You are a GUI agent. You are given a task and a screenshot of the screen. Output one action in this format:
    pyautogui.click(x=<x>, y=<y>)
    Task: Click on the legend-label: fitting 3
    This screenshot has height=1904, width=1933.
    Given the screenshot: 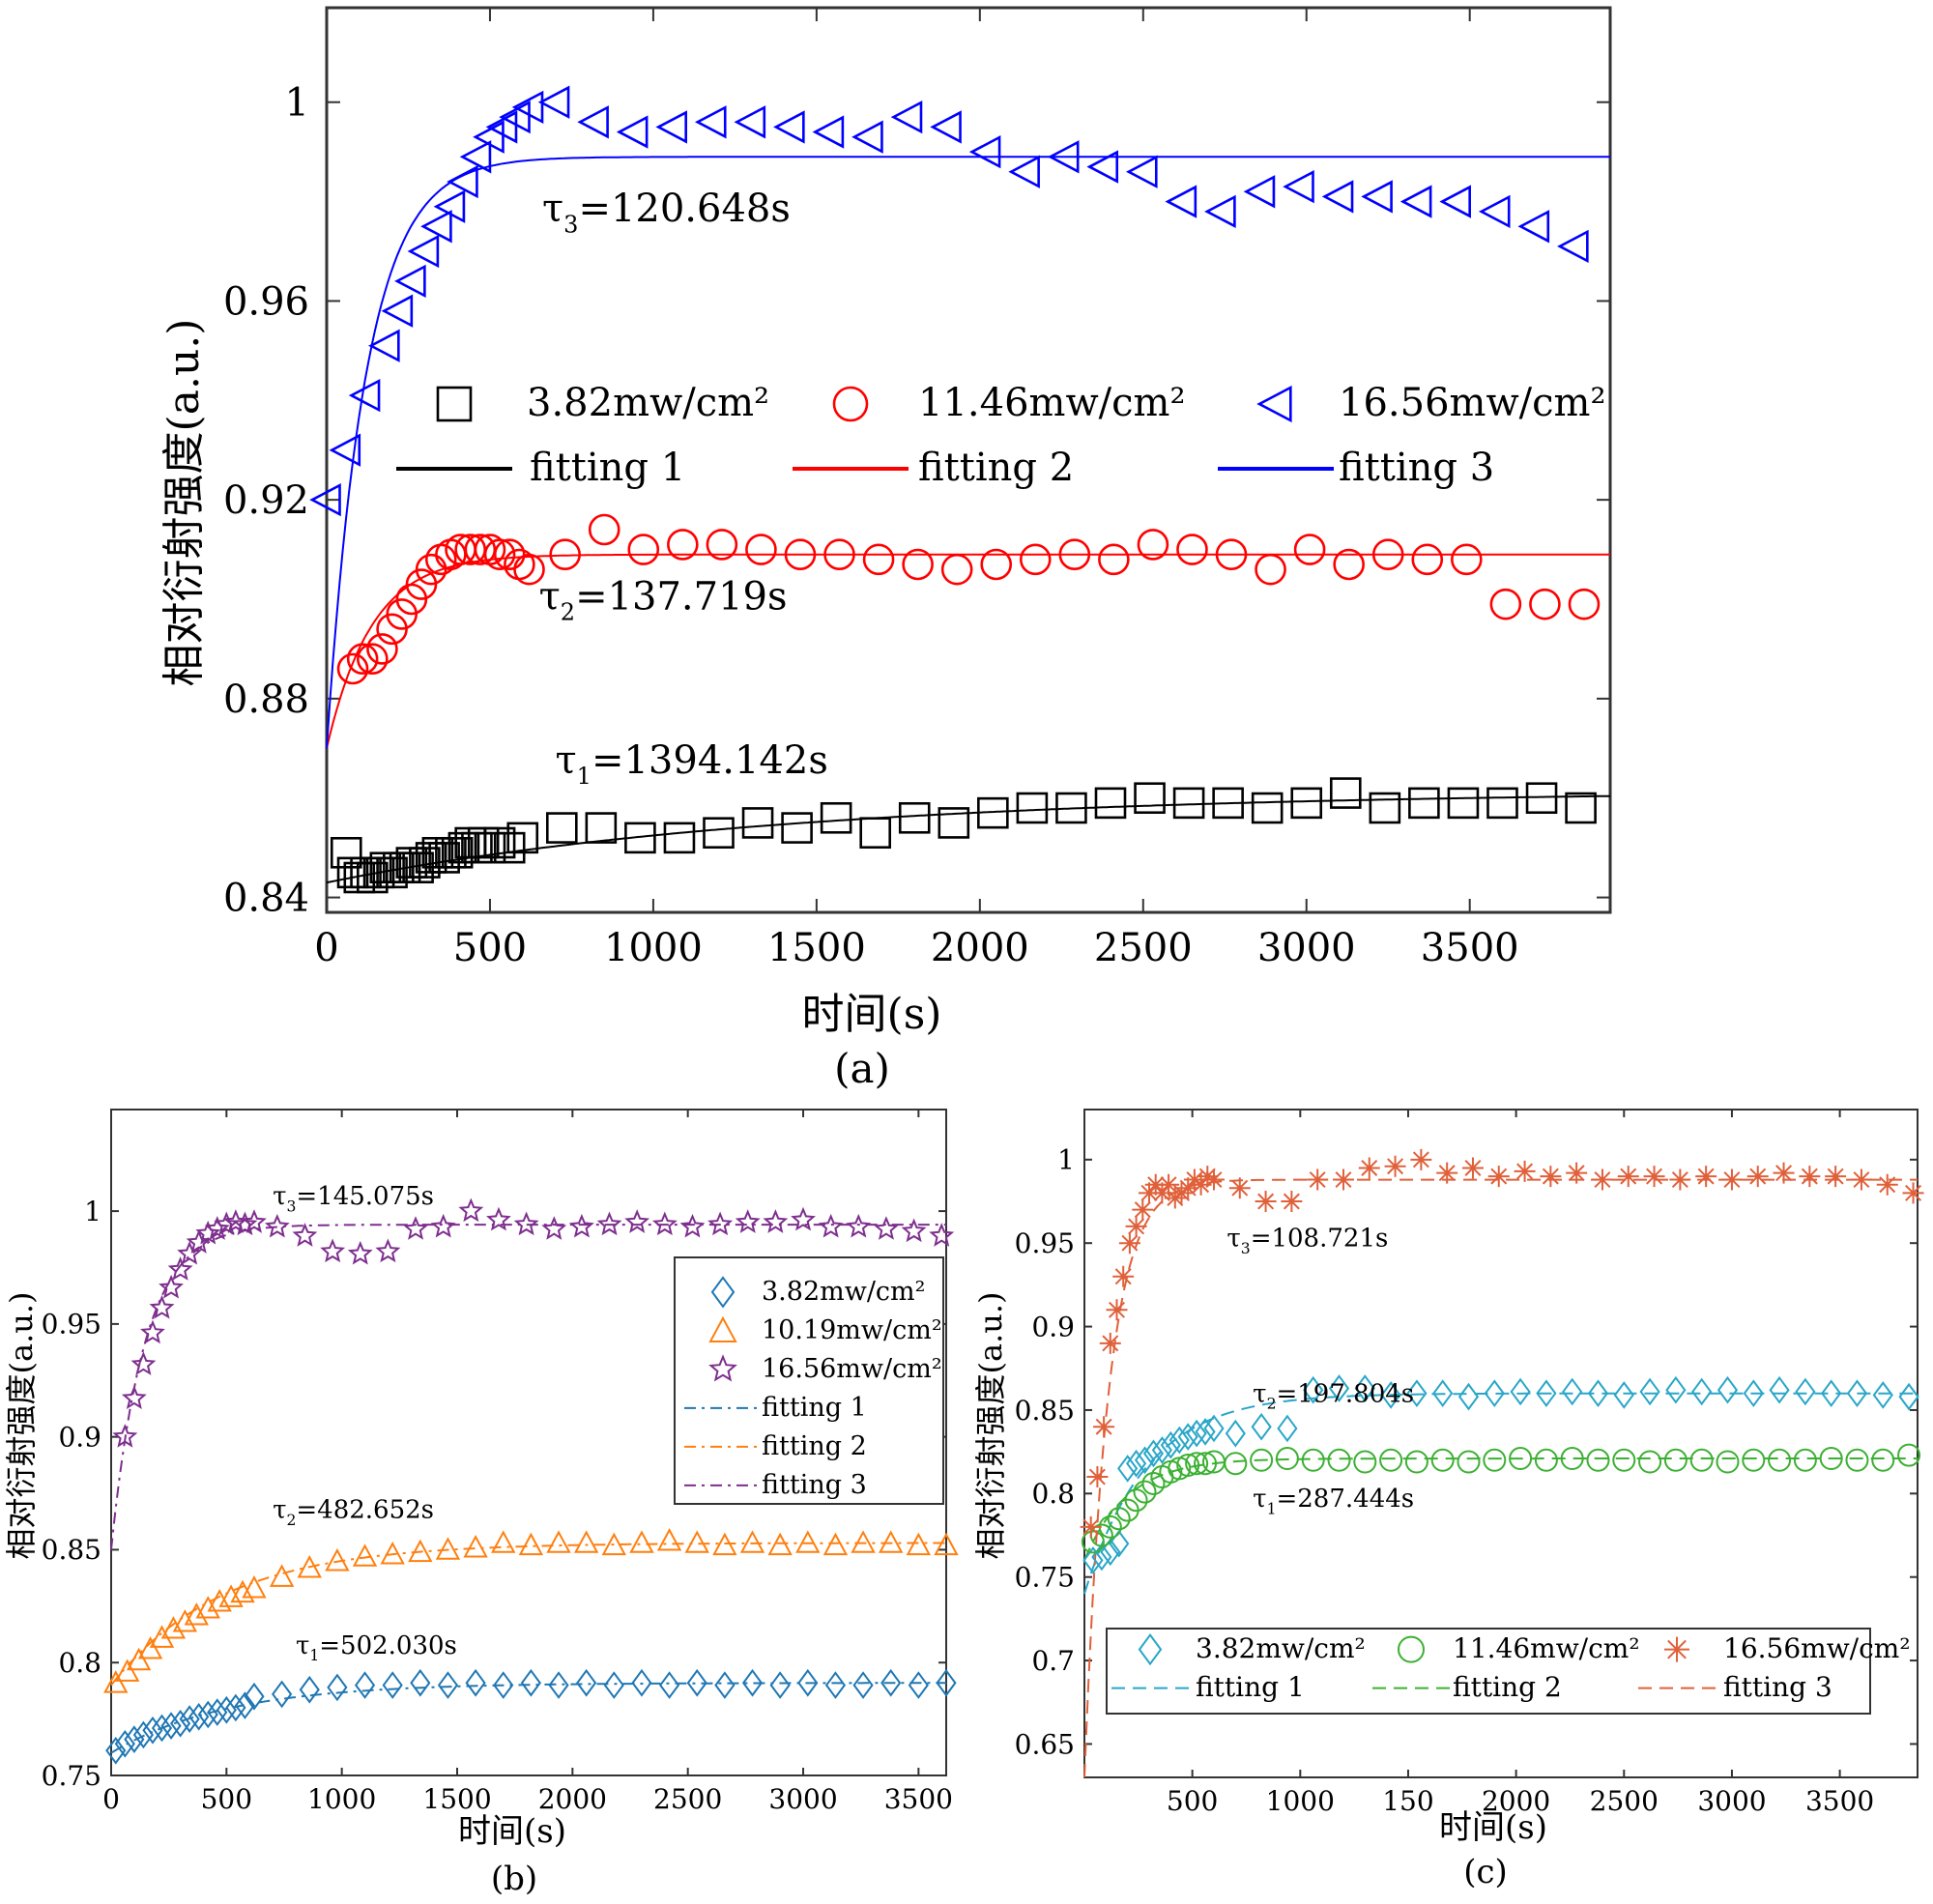 What is the action you would take?
    pyautogui.click(x=815, y=1485)
    